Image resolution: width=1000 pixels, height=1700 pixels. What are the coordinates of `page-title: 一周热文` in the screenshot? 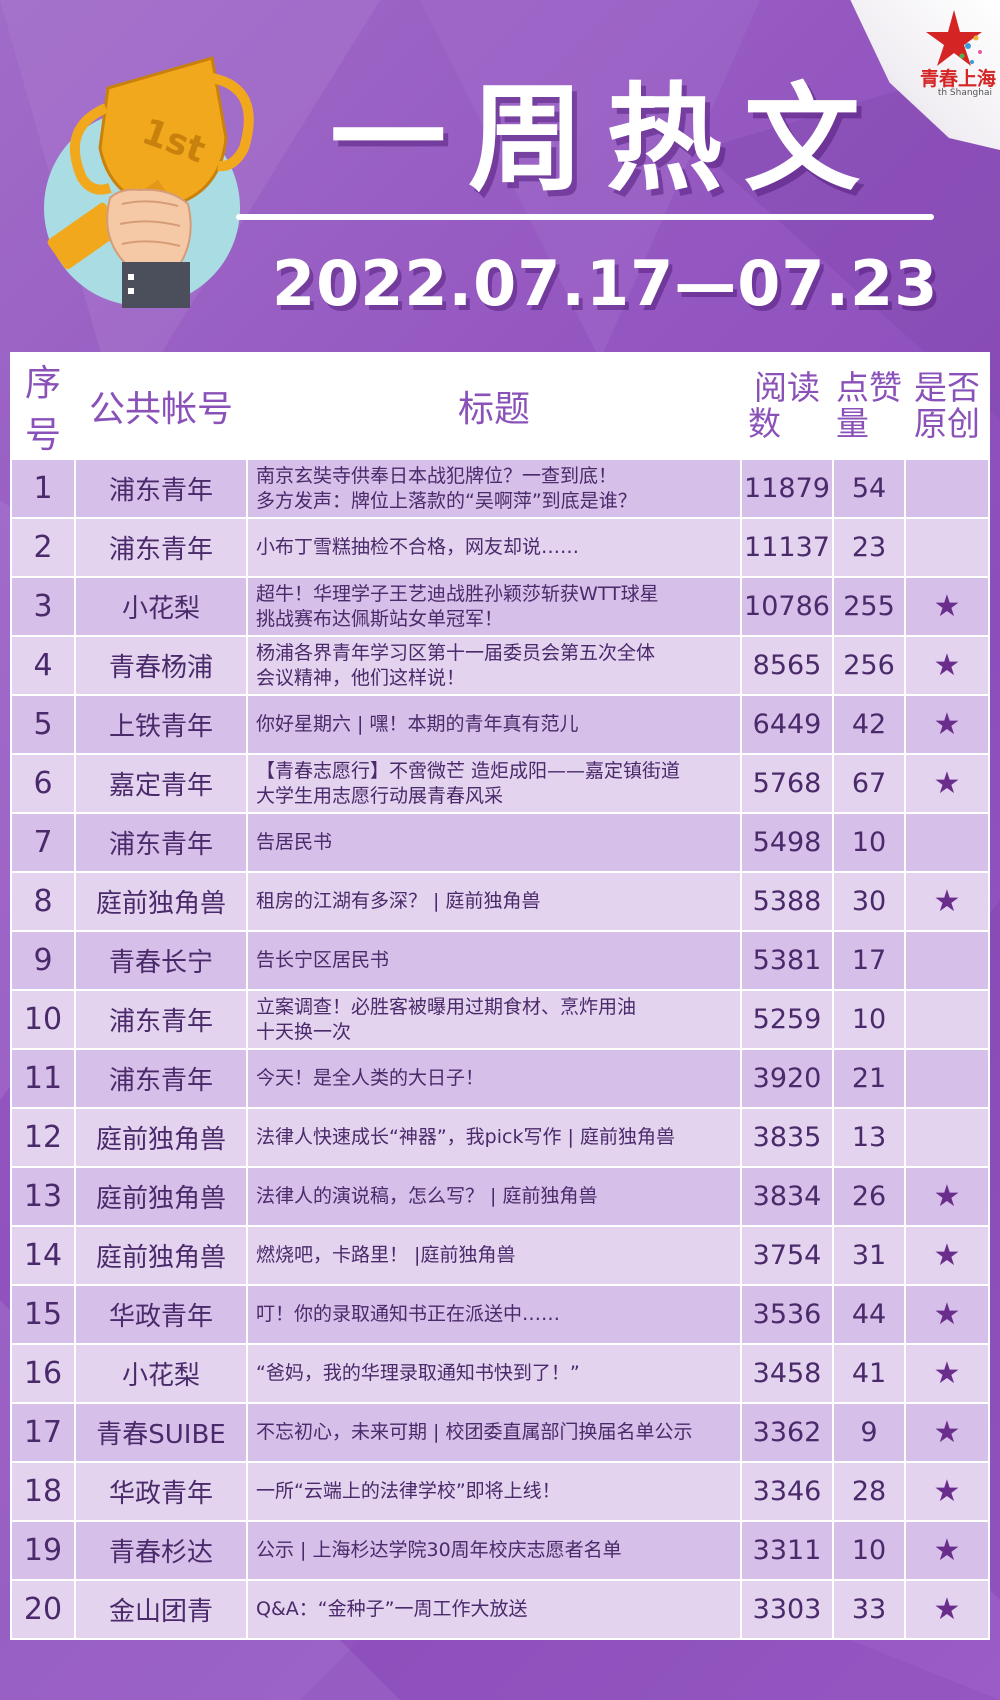 It's located at (606, 139).